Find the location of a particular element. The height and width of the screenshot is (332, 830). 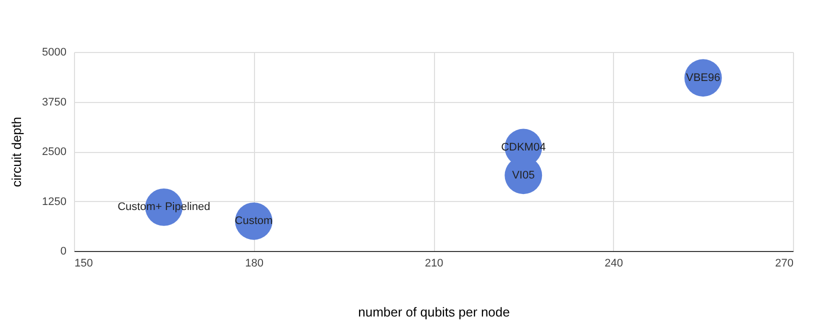

x-axis-title: number of qubits per node is located at coordinates (434, 312).